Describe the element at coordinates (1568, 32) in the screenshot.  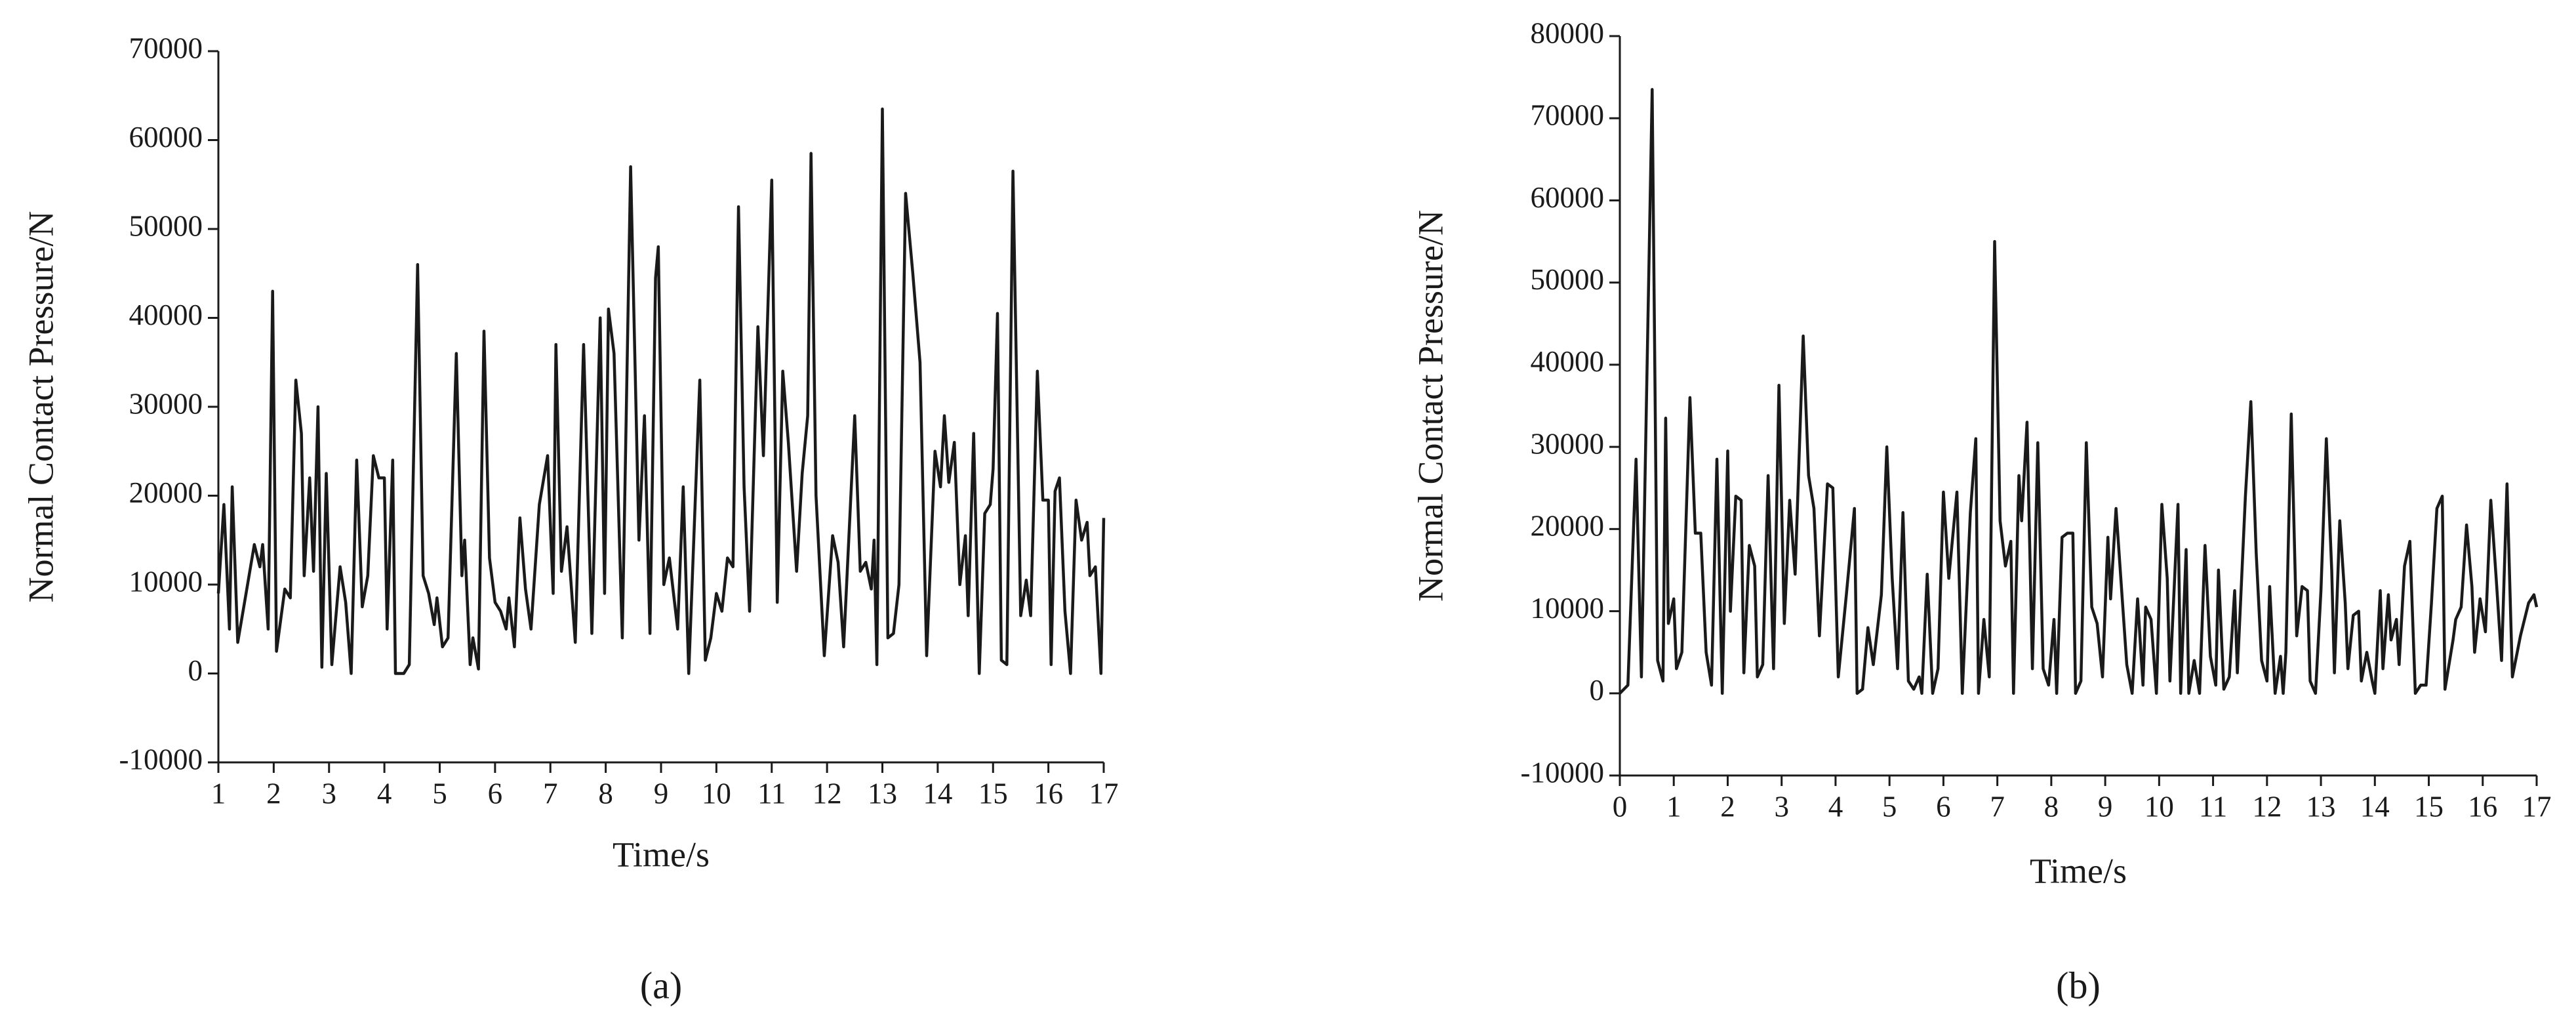
I see `y-tick-label: 80000` at that location.